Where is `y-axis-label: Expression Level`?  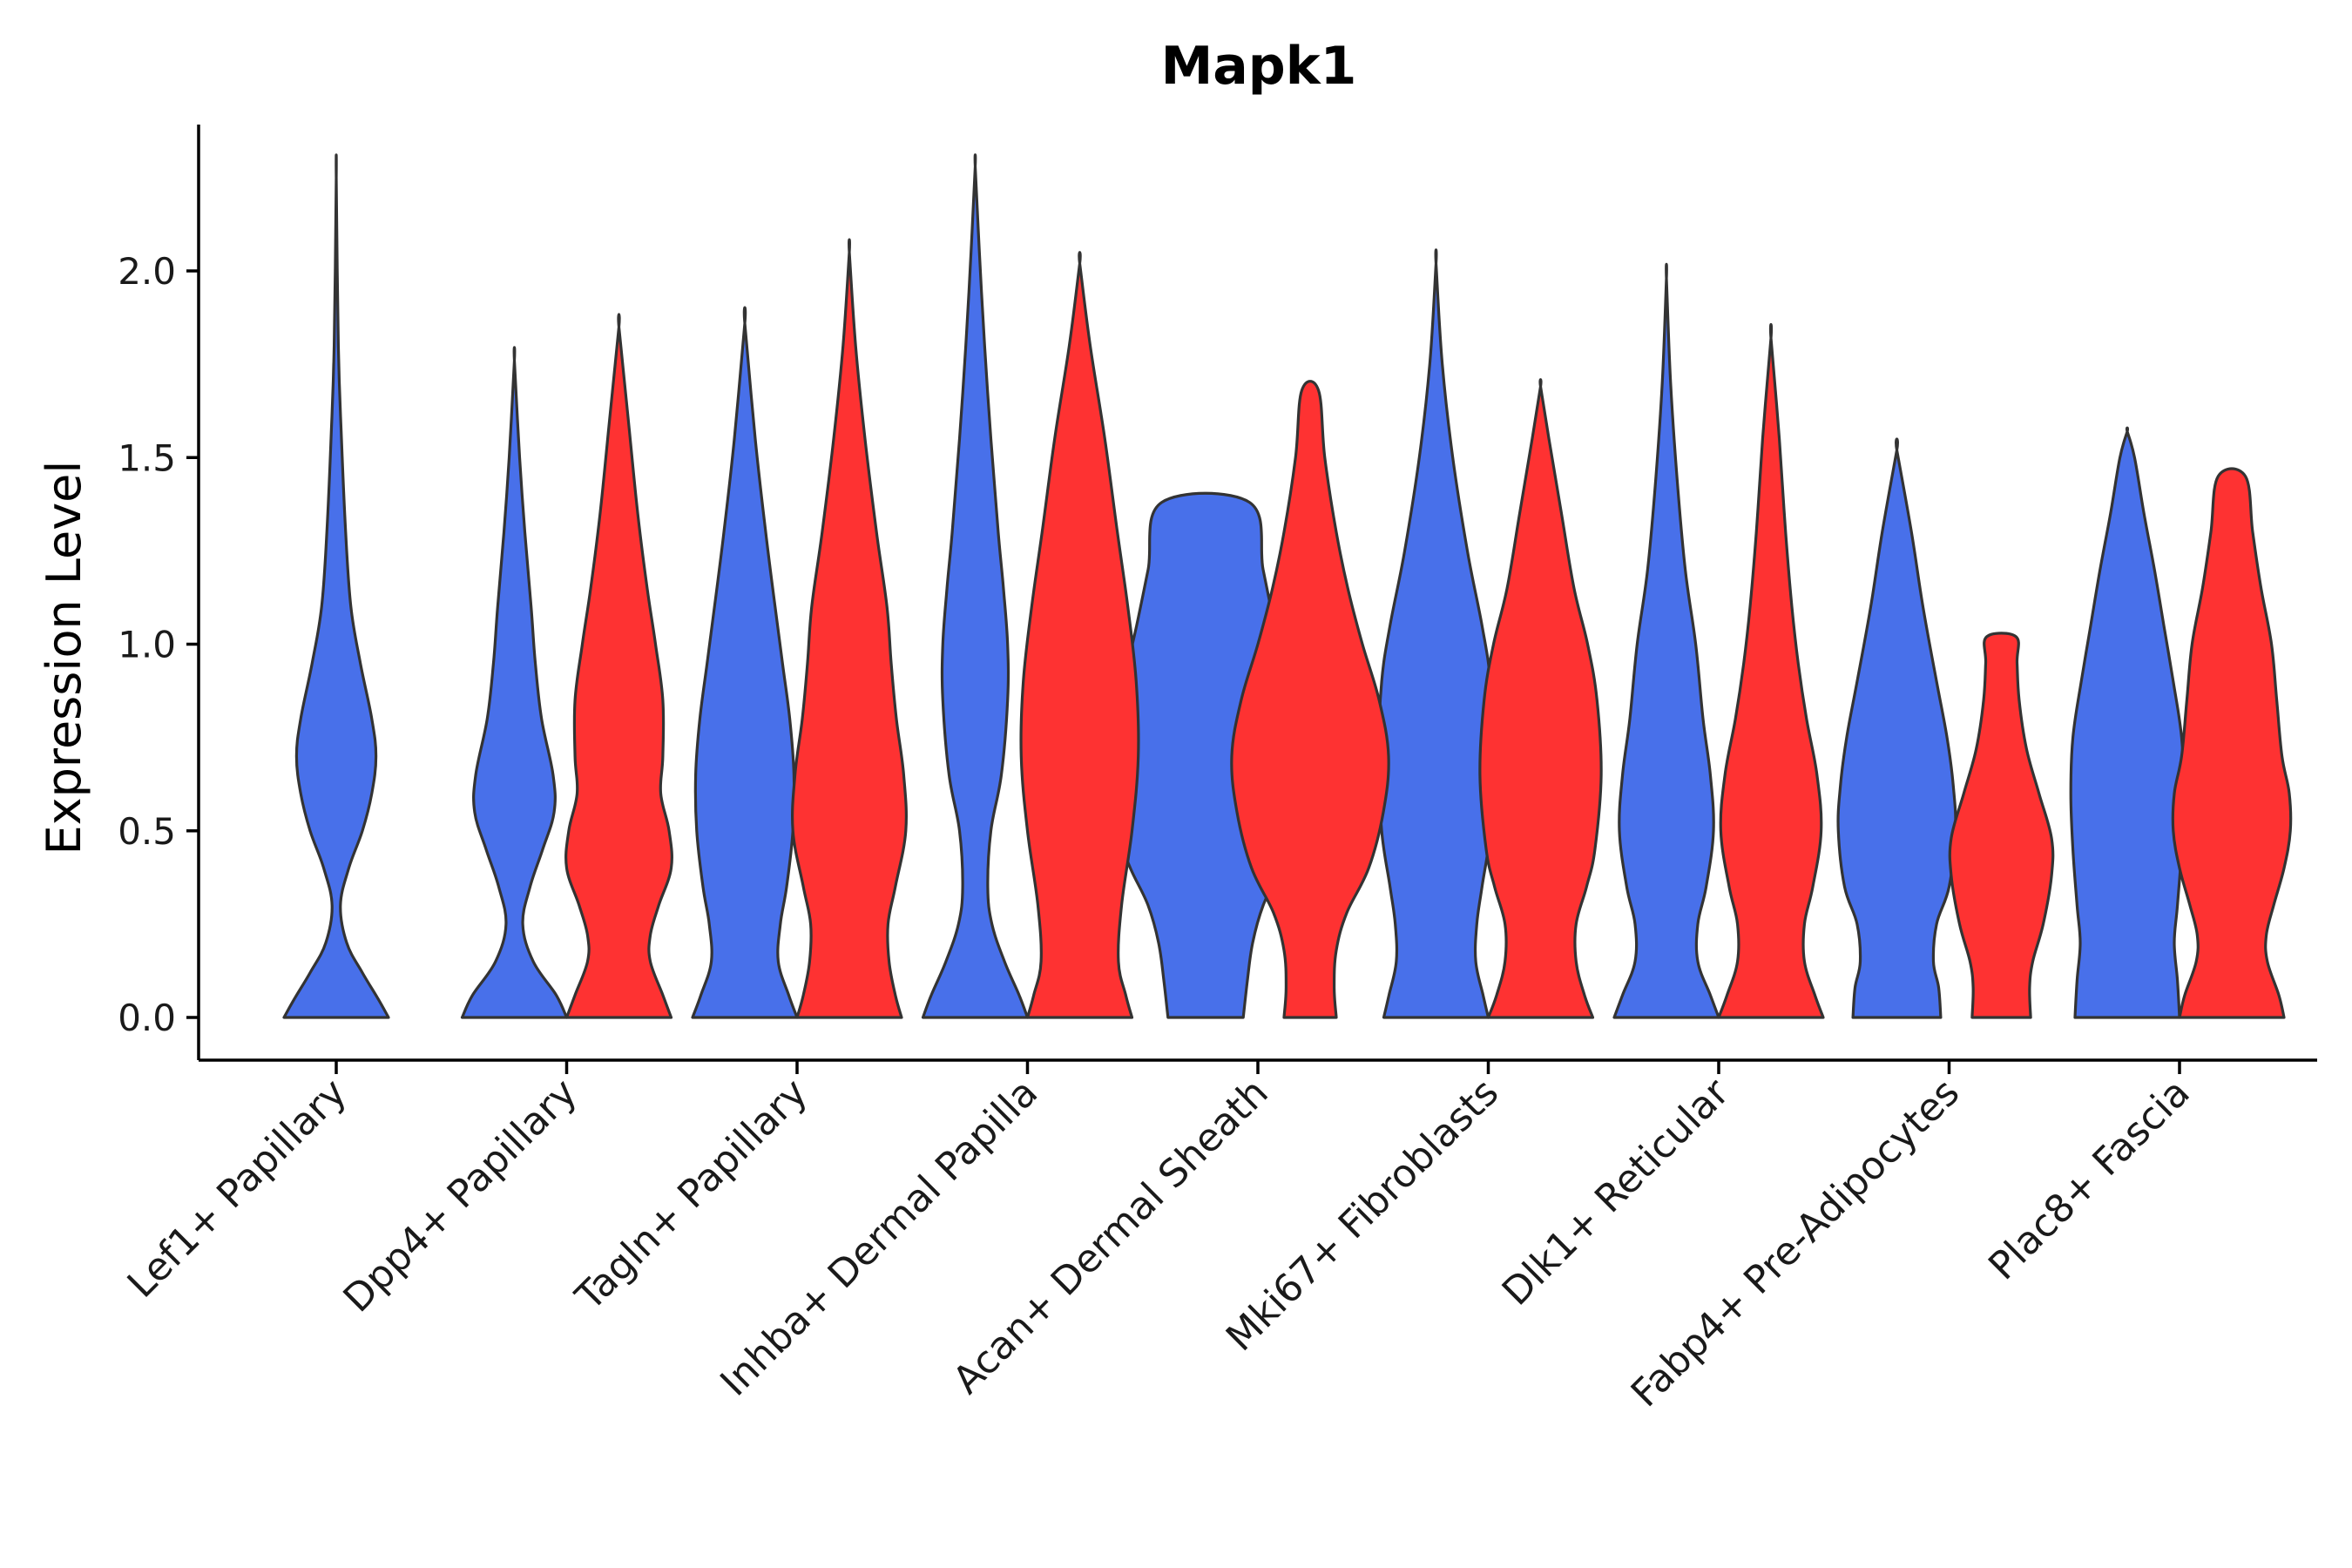
y-axis-label: Expression Level is located at coordinates (64, 658).